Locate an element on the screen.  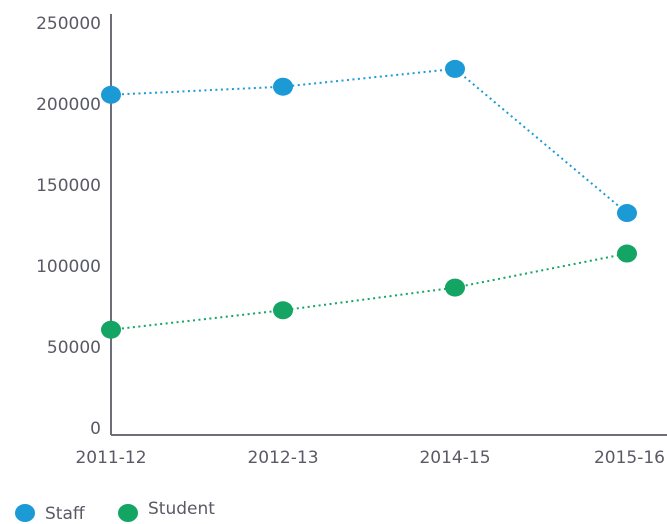
legend-label: Student is located at coordinates (181, 509).